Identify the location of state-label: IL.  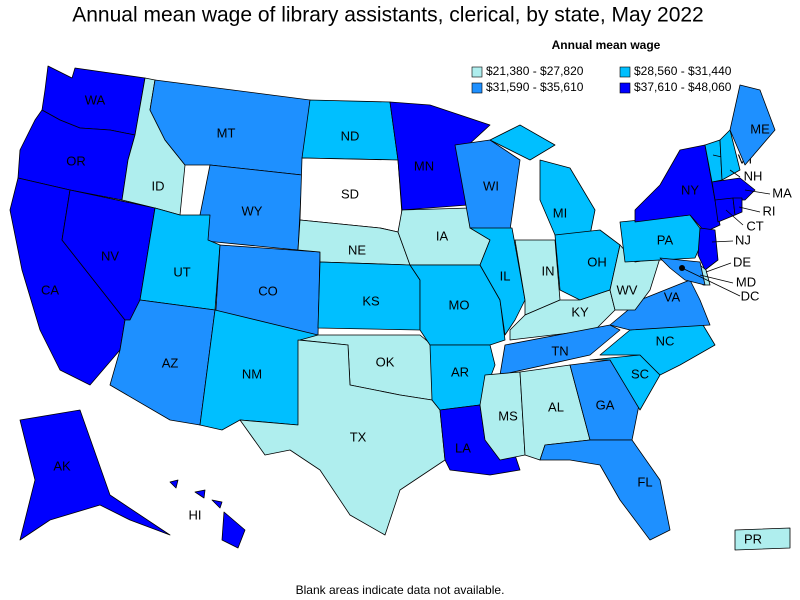
(505, 275).